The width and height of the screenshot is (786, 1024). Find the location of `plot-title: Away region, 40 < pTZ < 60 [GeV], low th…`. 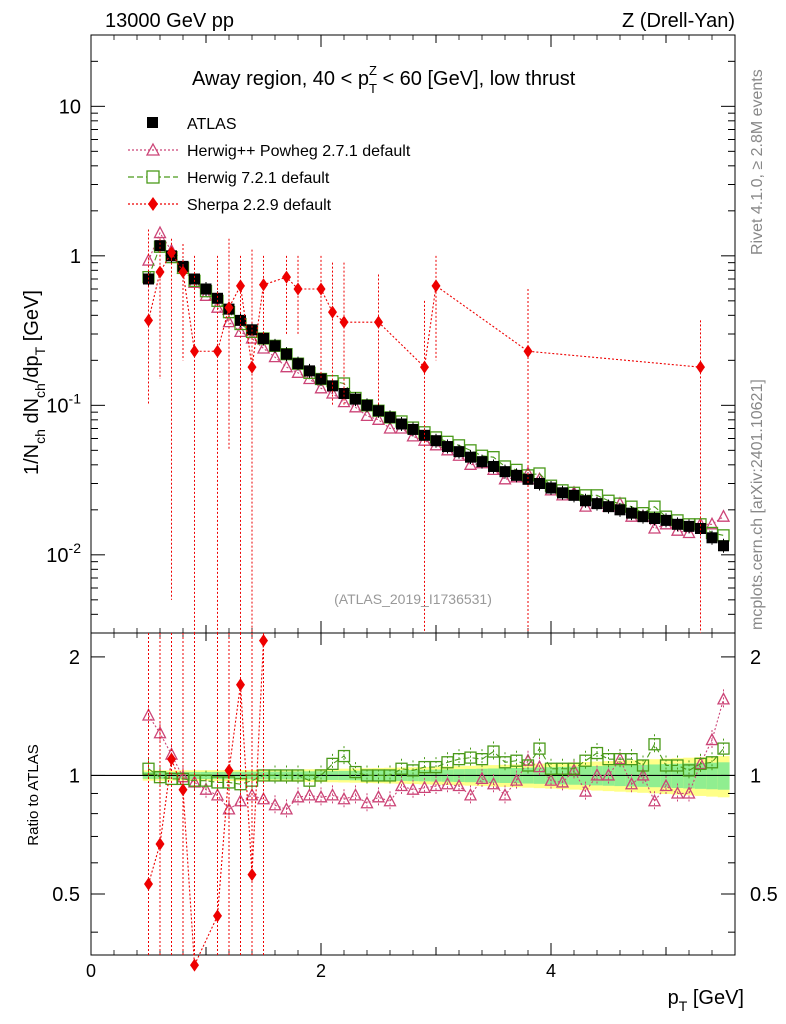

plot-title: Away region, 40 < pTZ < 60 [GeV], low th… is located at coordinates (384, 79).